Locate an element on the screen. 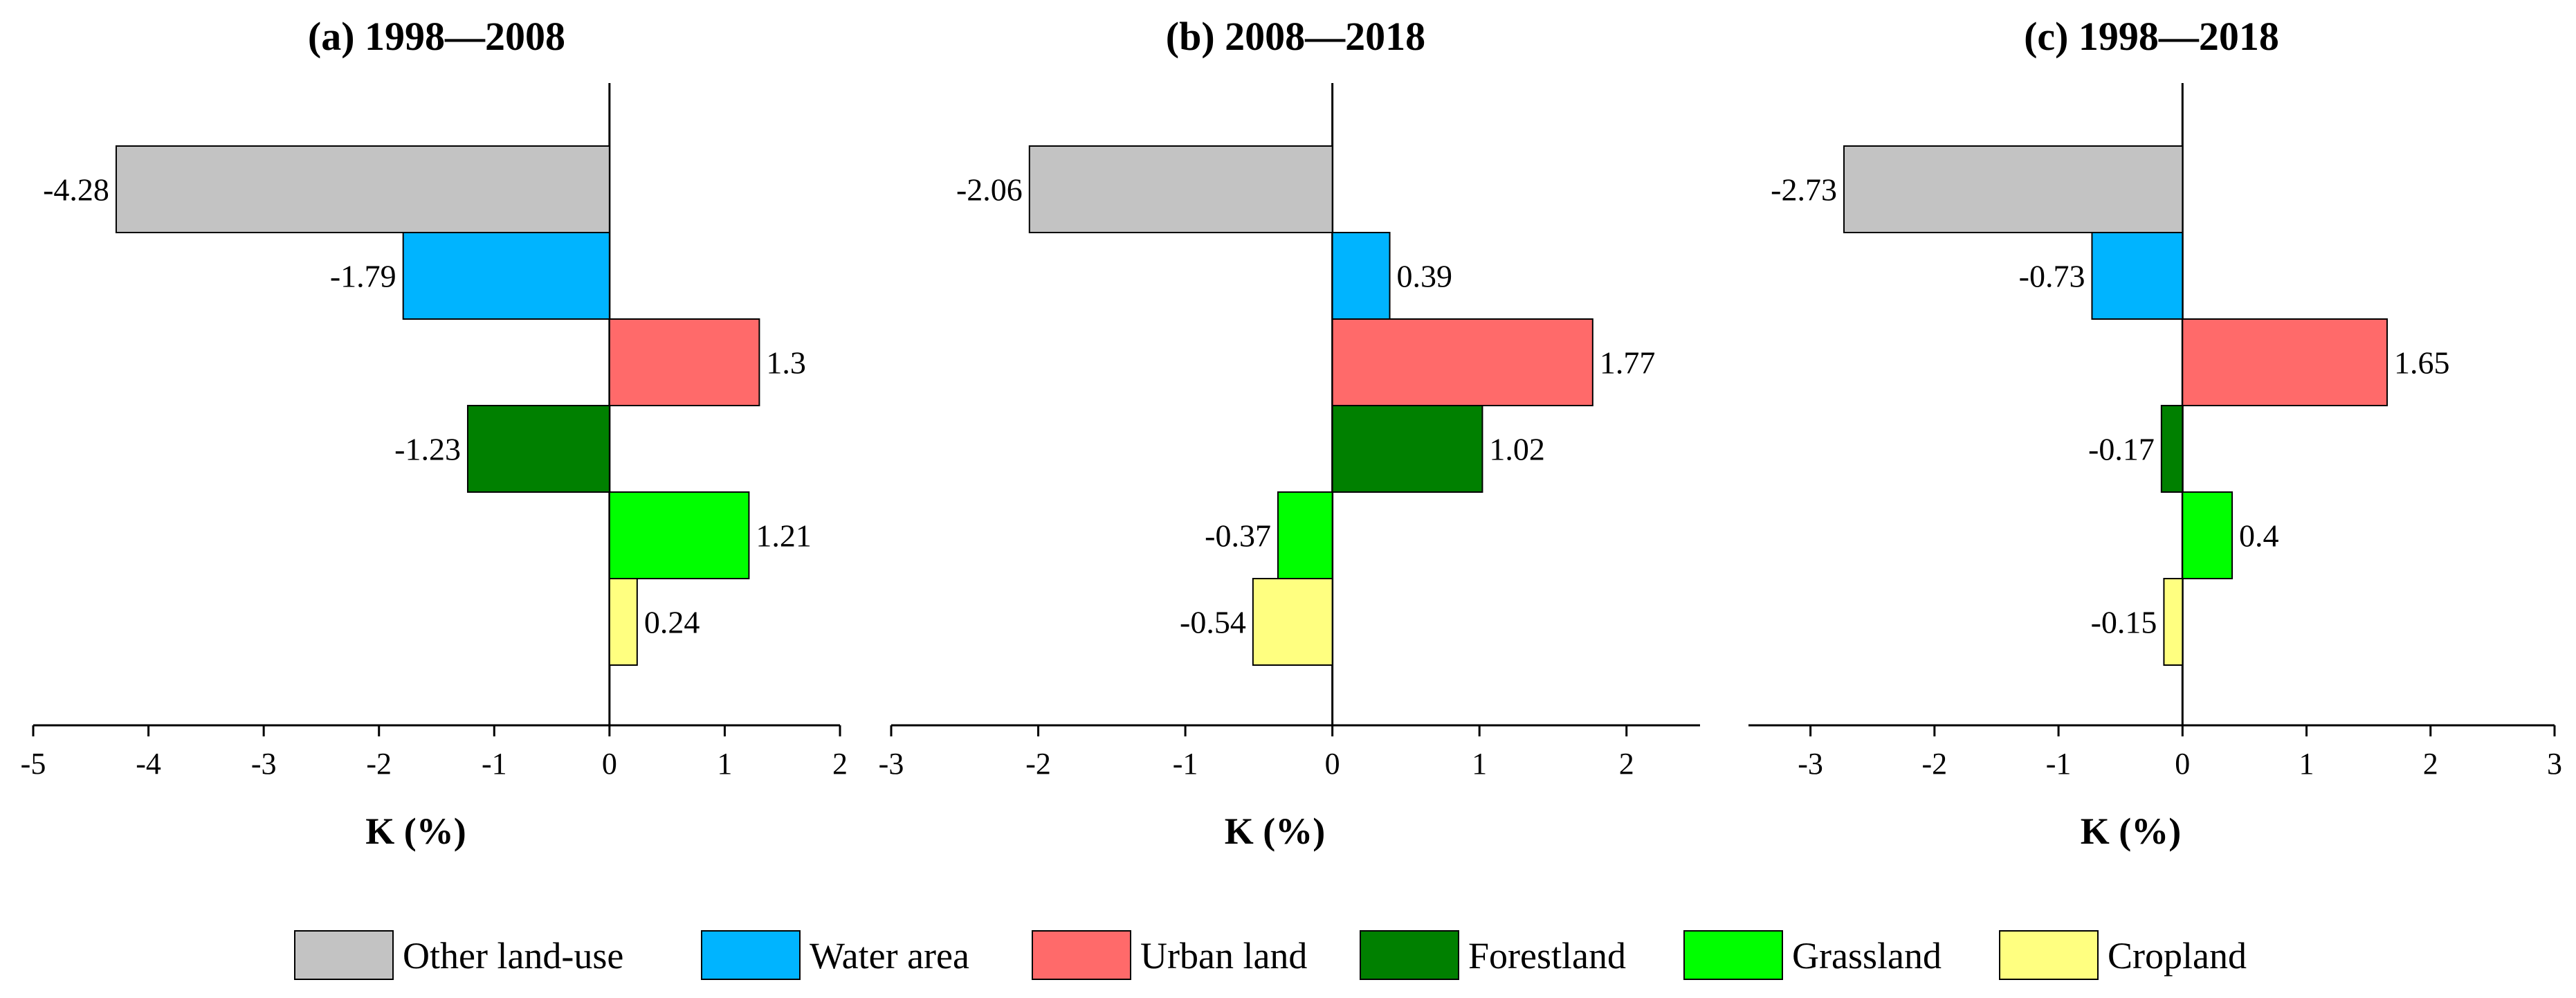 This screenshot has height=998, width=2576. data-label: -1.23 is located at coordinates (428, 449).